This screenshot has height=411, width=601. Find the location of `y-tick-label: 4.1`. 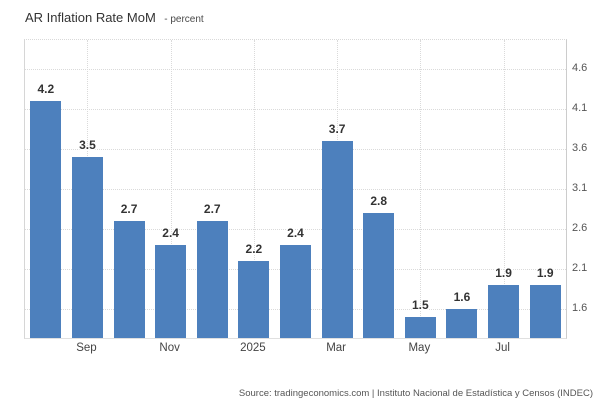

y-tick-label: 4.1 is located at coordinates (580, 107).